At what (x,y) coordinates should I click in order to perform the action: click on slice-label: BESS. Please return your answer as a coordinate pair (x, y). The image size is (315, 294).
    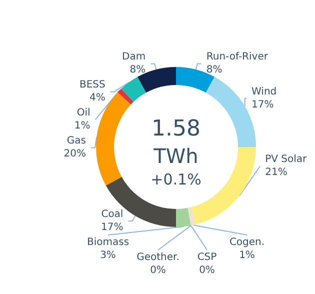
    Looking at the image, I should click on (92, 85).